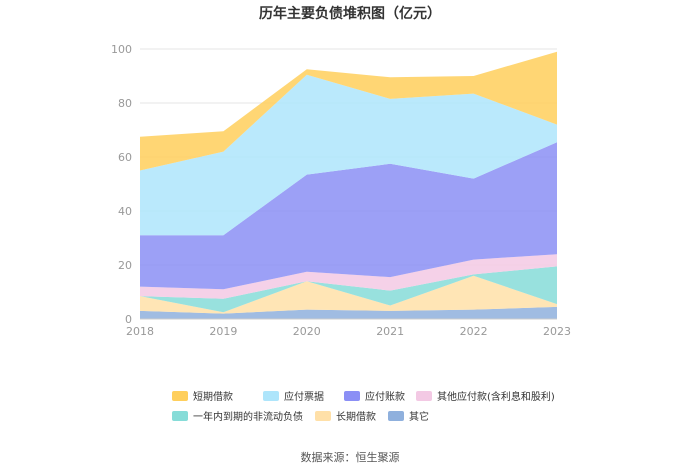  Describe the element at coordinates (128, 319) in the screenshot. I see `y-tick-label: 0` at that location.